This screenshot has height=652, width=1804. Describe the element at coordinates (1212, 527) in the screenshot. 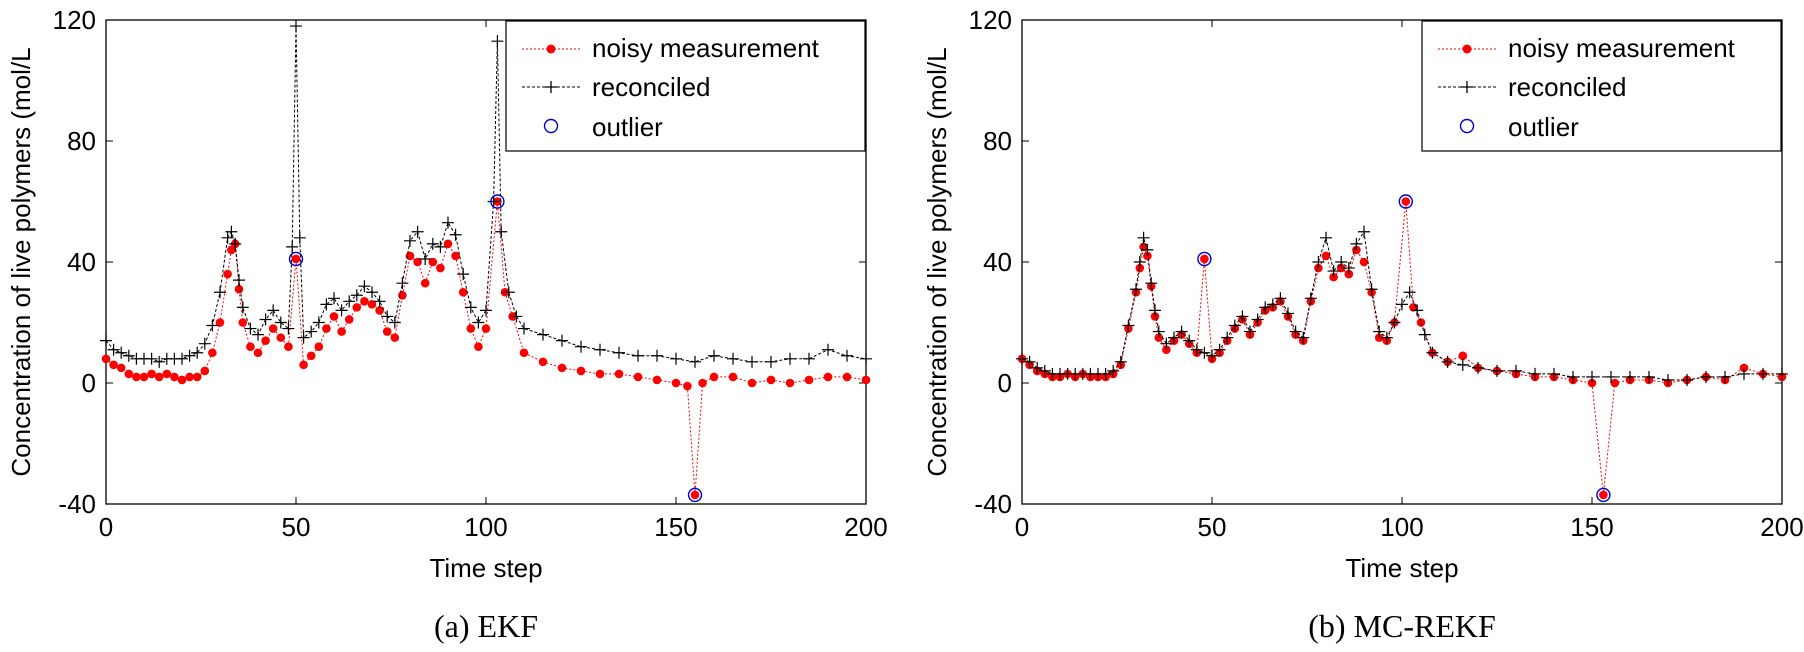

I see `x-tick-label: 50` at that location.